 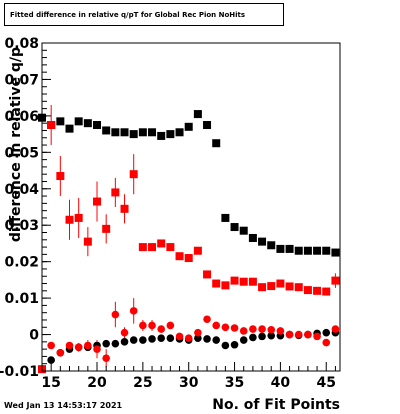 I want to click on y-tick-label: 0.01, so click(x=21, y=299).